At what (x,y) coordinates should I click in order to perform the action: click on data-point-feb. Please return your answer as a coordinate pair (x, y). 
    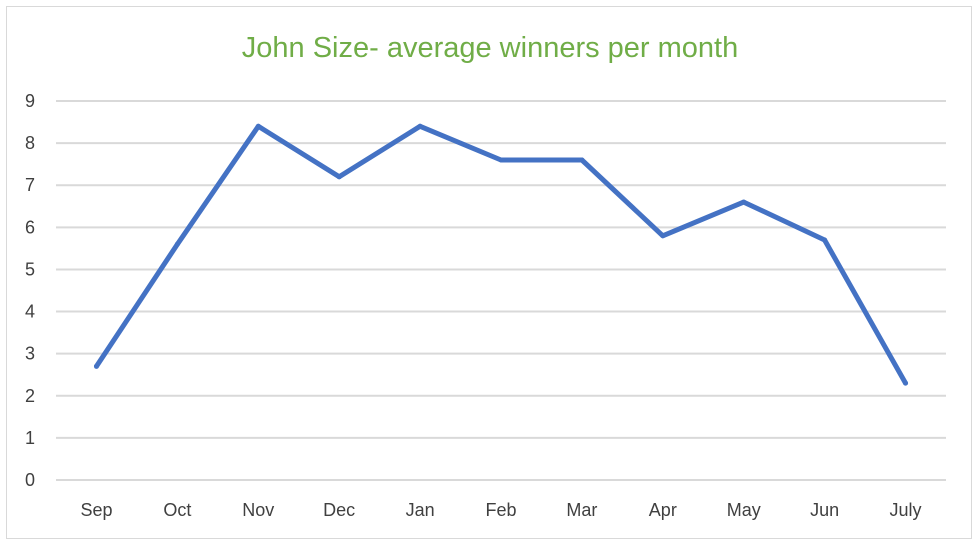
    Looking at the image, I should click on (501, 160).